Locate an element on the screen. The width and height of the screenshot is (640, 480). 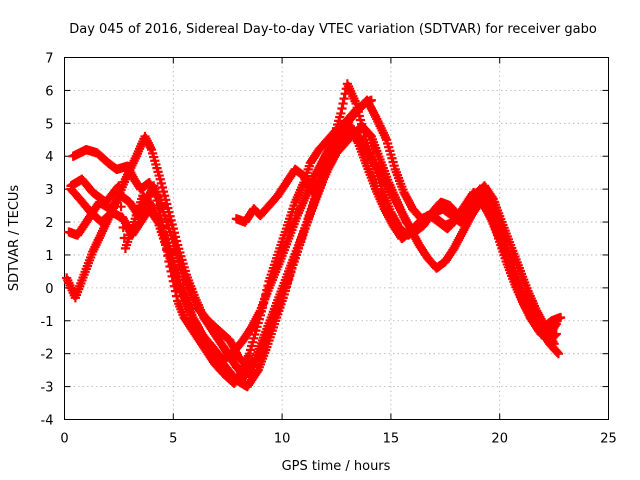
x-tick-label: 10 is located at coordinates (282, 439).